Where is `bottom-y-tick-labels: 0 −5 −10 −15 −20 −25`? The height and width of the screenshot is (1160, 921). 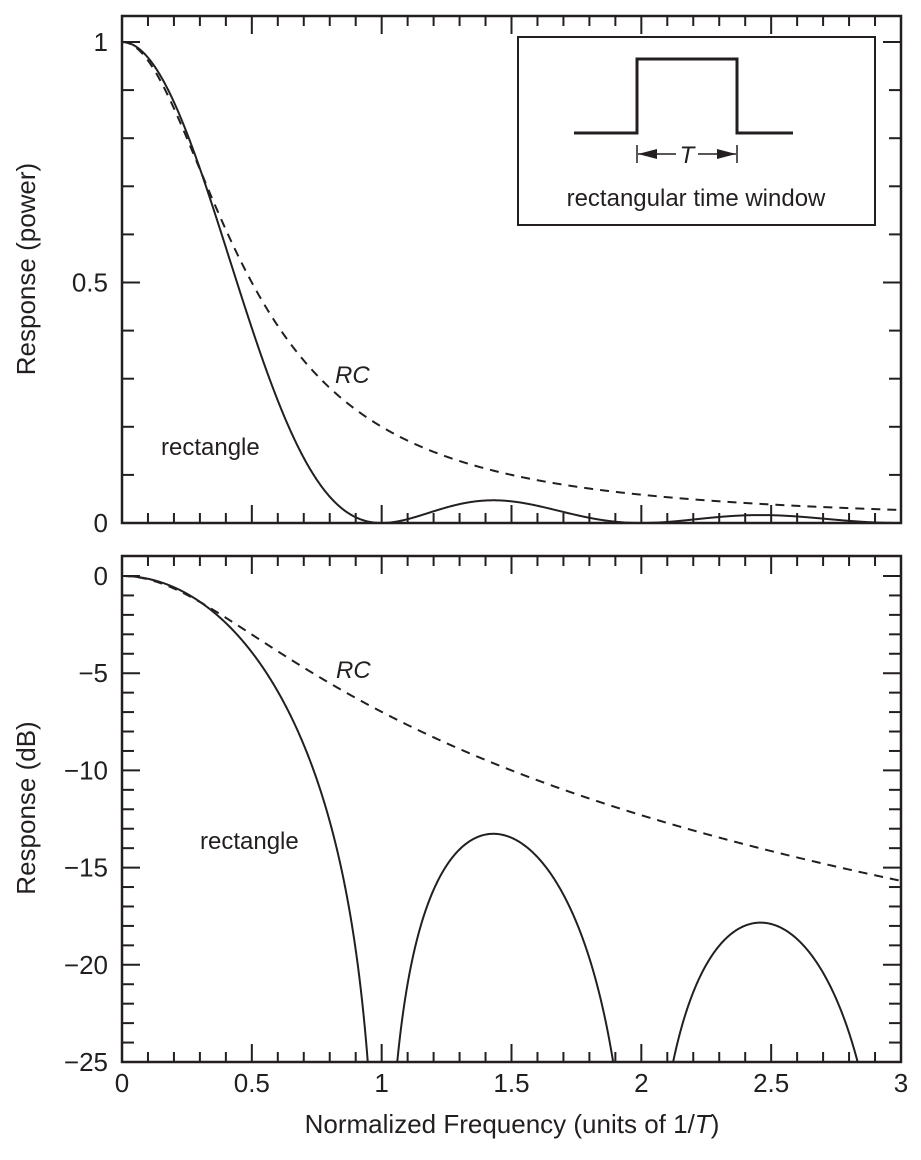 bottom-y-tick-labels: 0 −5 −10 −15 −20 −25 is located at coordinates (86, 819).